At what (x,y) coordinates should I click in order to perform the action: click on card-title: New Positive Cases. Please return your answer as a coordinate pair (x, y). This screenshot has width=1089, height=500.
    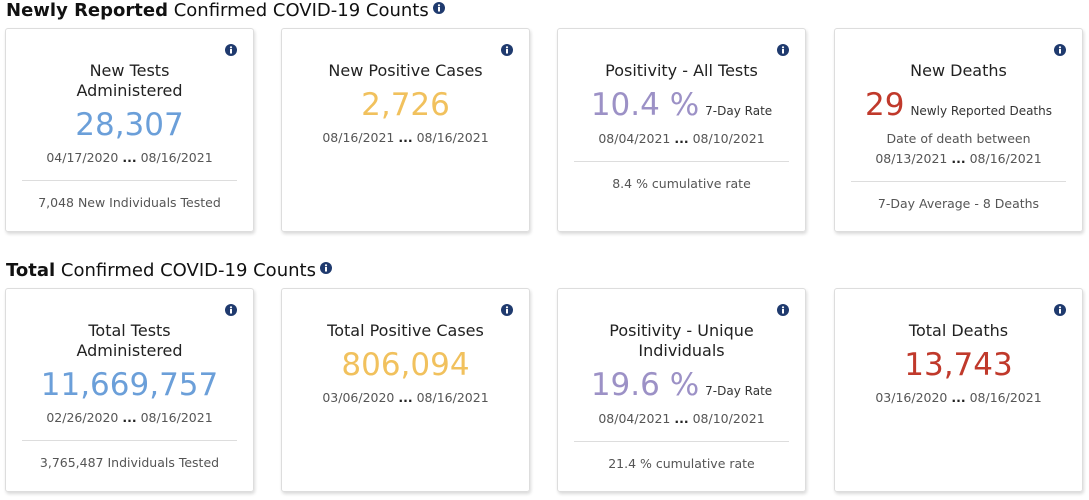
    Looking at the image, I should click on (405, 70).